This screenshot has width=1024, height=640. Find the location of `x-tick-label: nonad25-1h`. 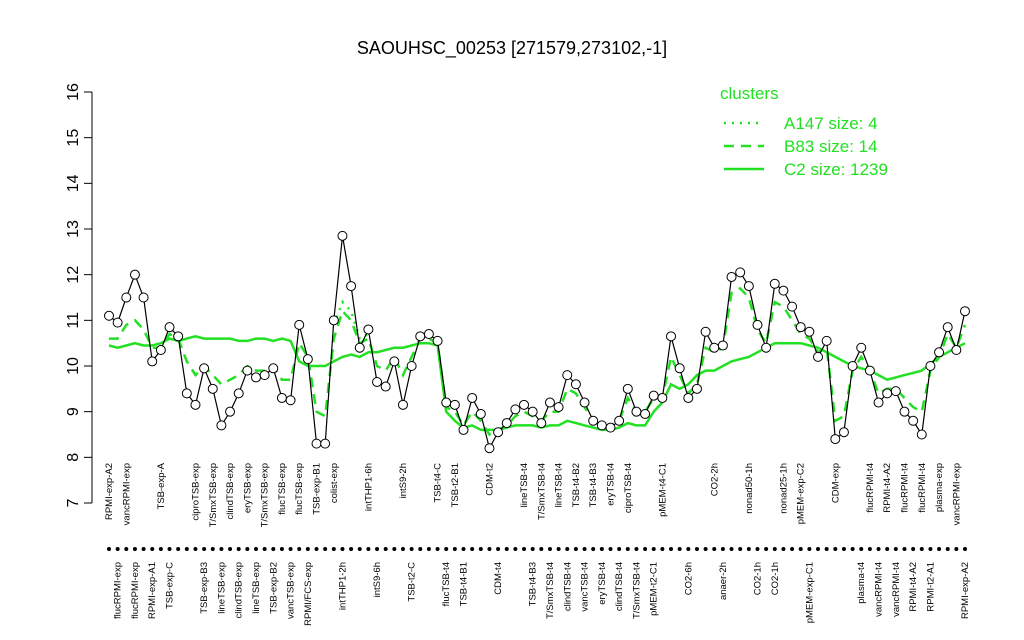

x-tick-label: nonad25-1h is located at coordinates (783, 488).